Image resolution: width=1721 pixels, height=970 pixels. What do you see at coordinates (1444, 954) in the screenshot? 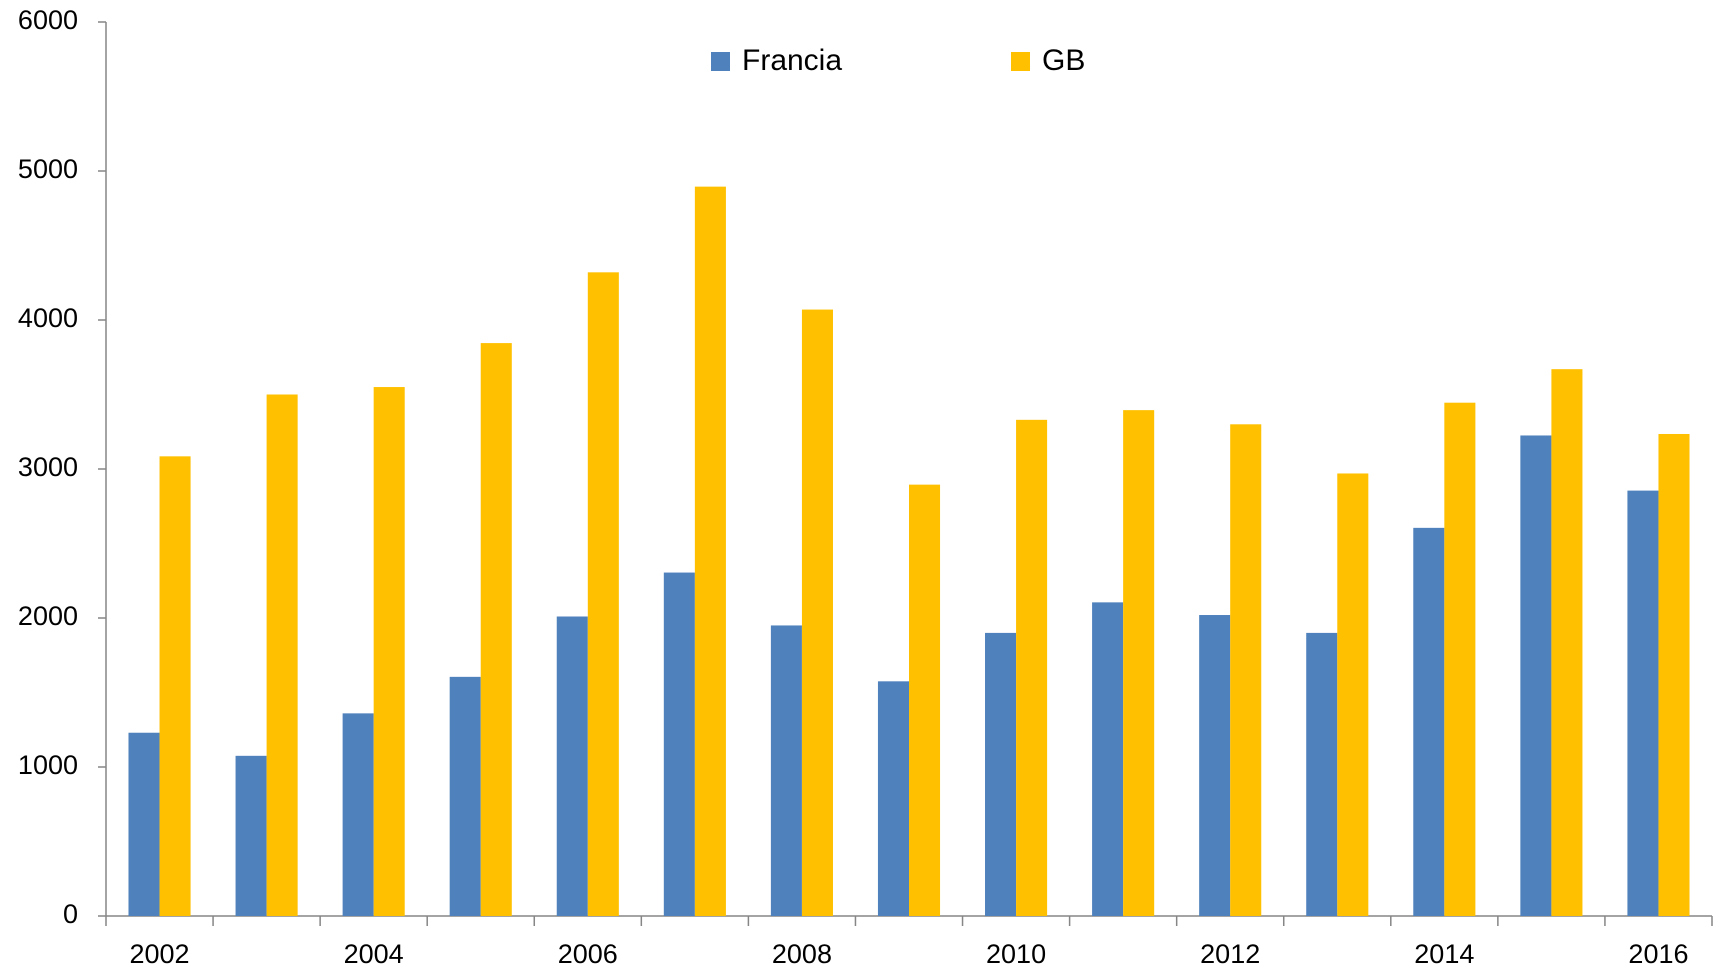
I see `x-tick-label: 2014` at bounding box center [1444, 954].